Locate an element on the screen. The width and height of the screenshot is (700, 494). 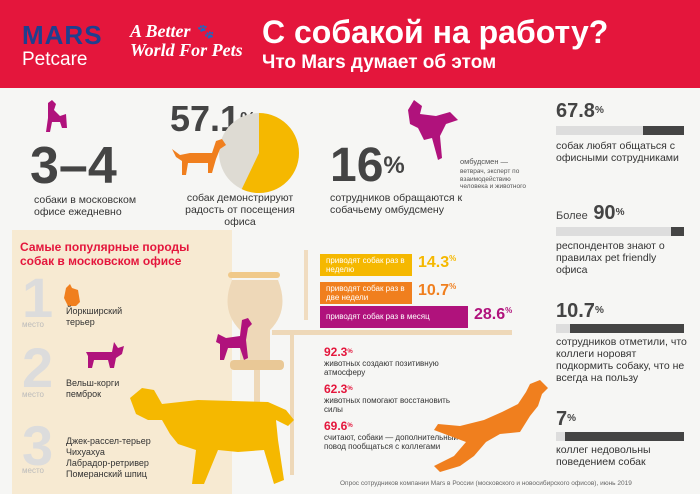
rules-value: 90 is located at coordinates (604, 213).